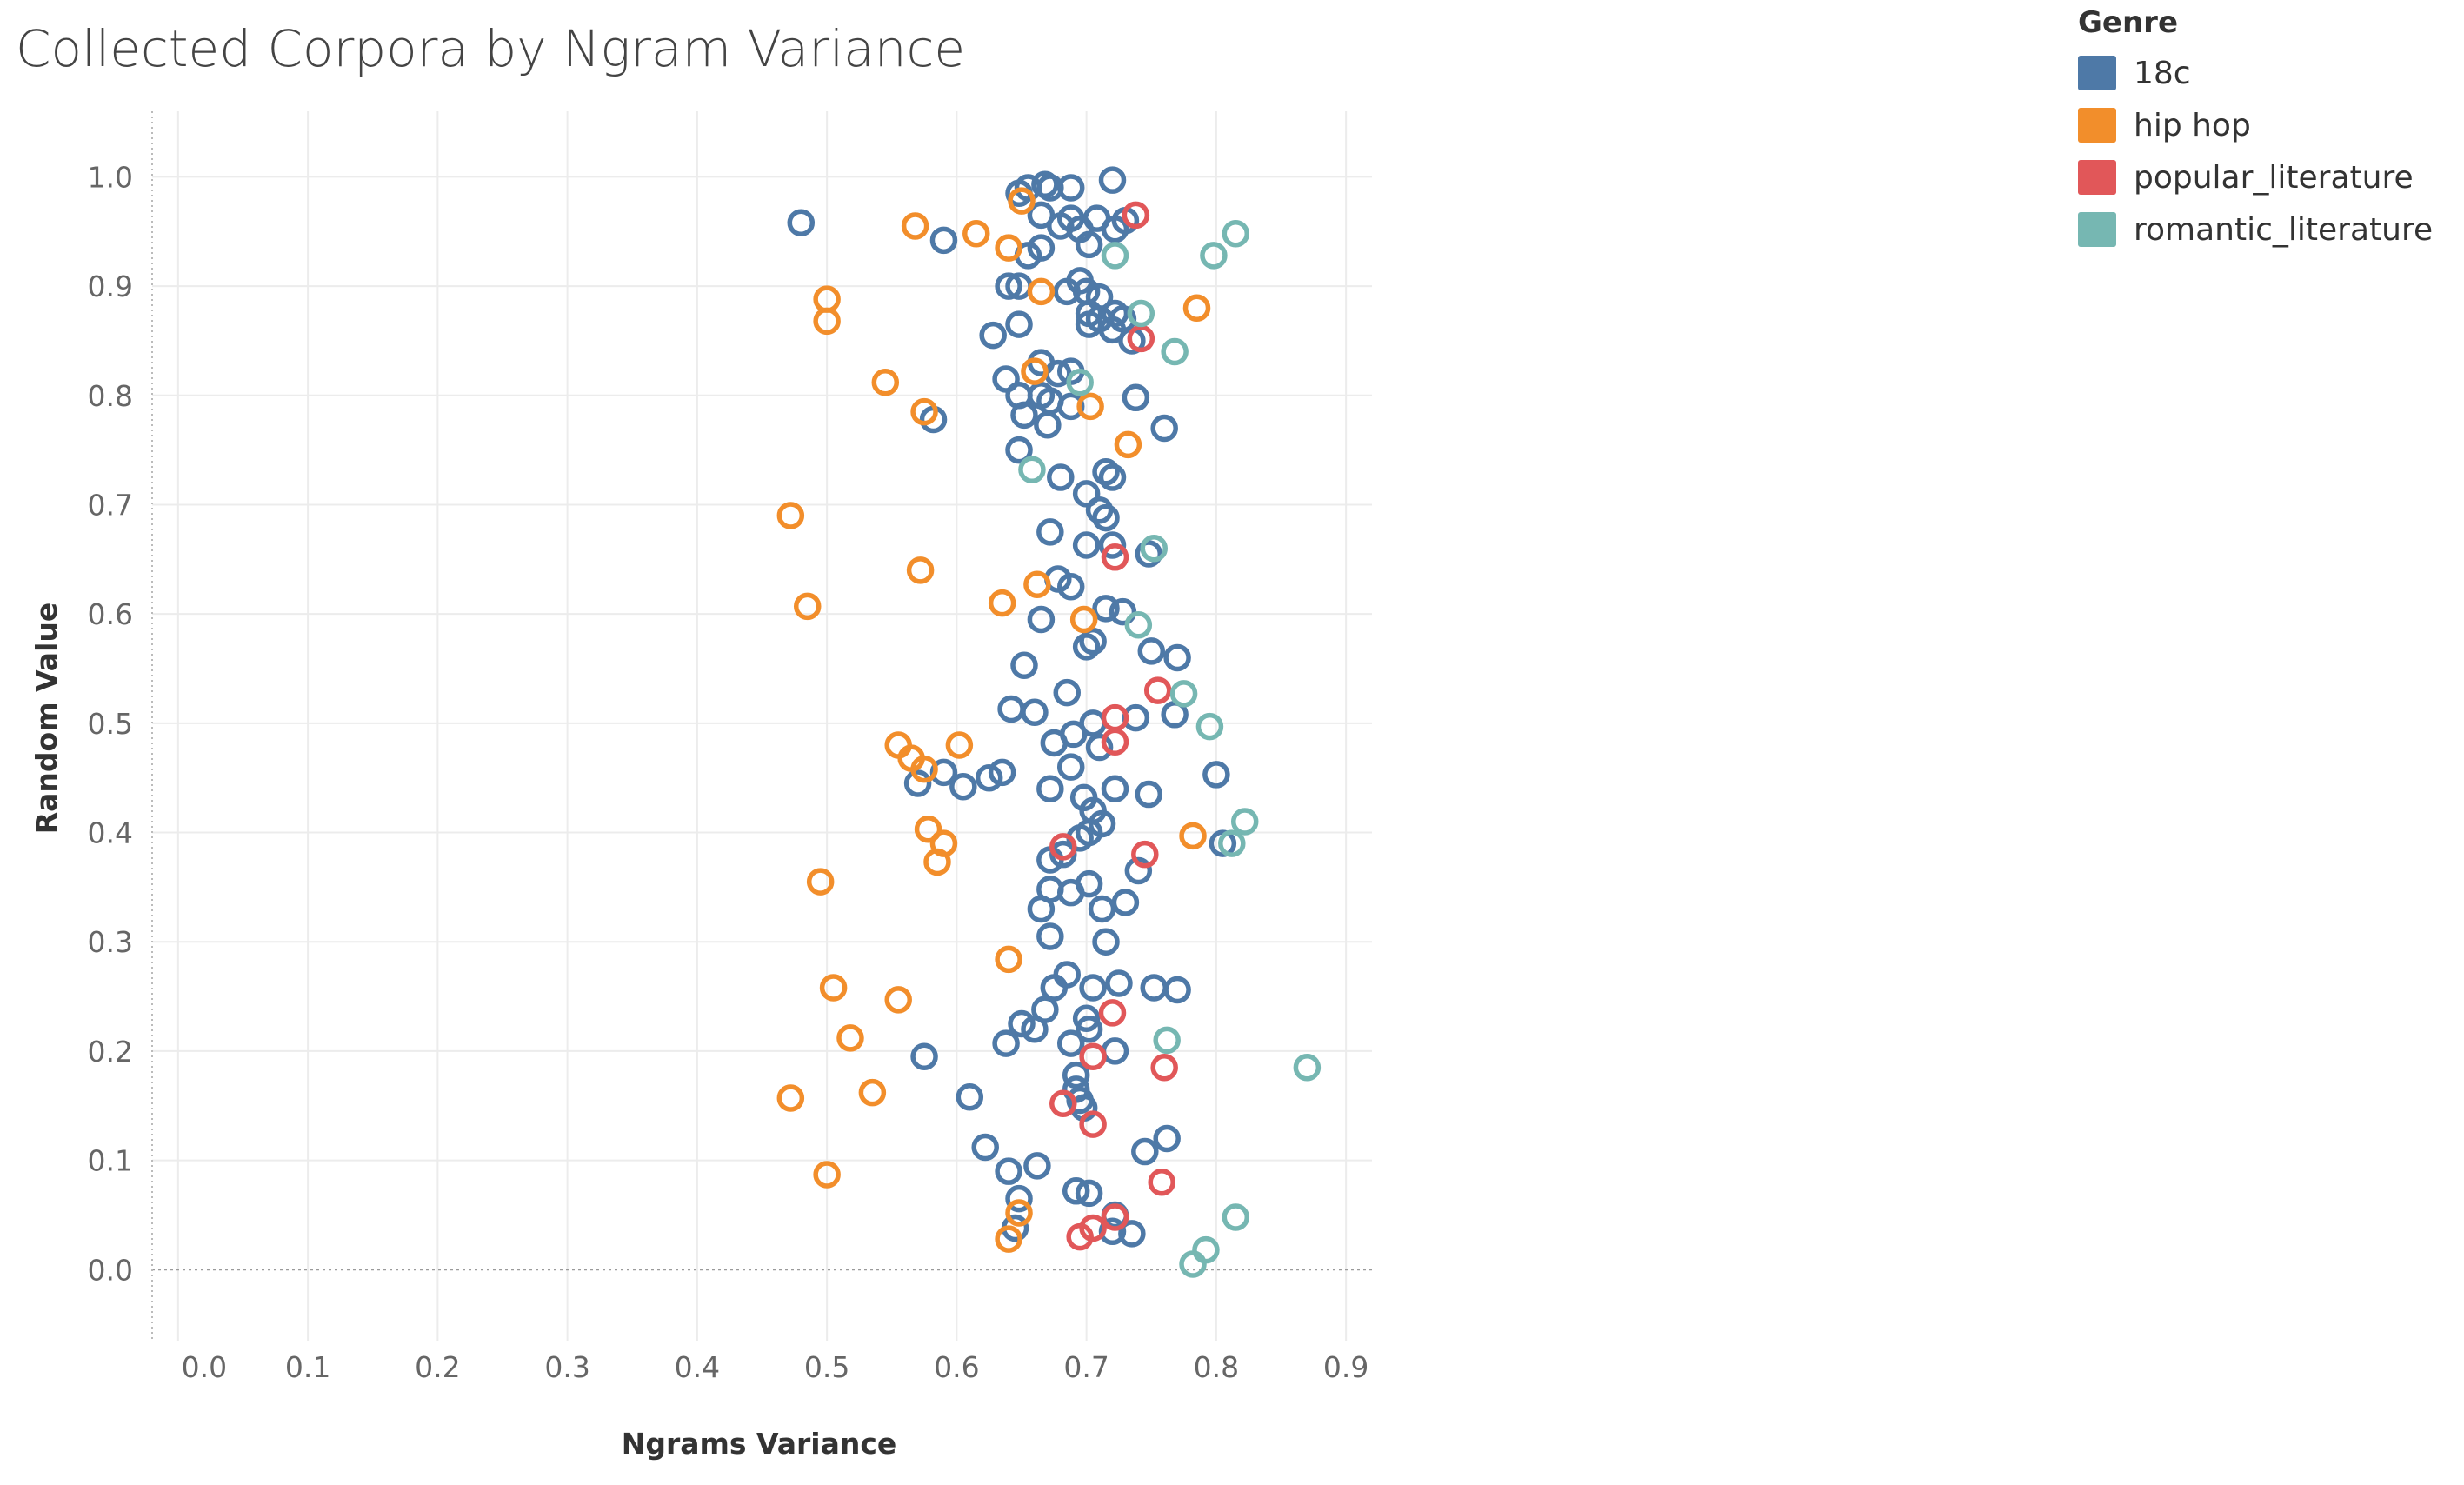 The image size is (2464, 1485). What do you see at coordinates (2255, 229) in the screenshot?
I see `legend-entry: romantic_literature` at bounding box center [2255, 229].